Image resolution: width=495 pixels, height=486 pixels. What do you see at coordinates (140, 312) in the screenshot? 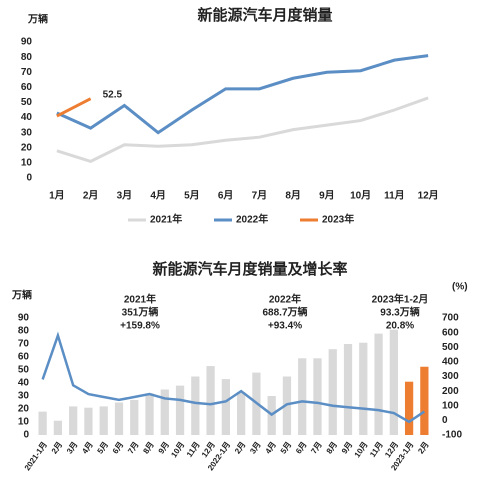
I see `annotation: 351万辆` at bounding box center [140, 312].